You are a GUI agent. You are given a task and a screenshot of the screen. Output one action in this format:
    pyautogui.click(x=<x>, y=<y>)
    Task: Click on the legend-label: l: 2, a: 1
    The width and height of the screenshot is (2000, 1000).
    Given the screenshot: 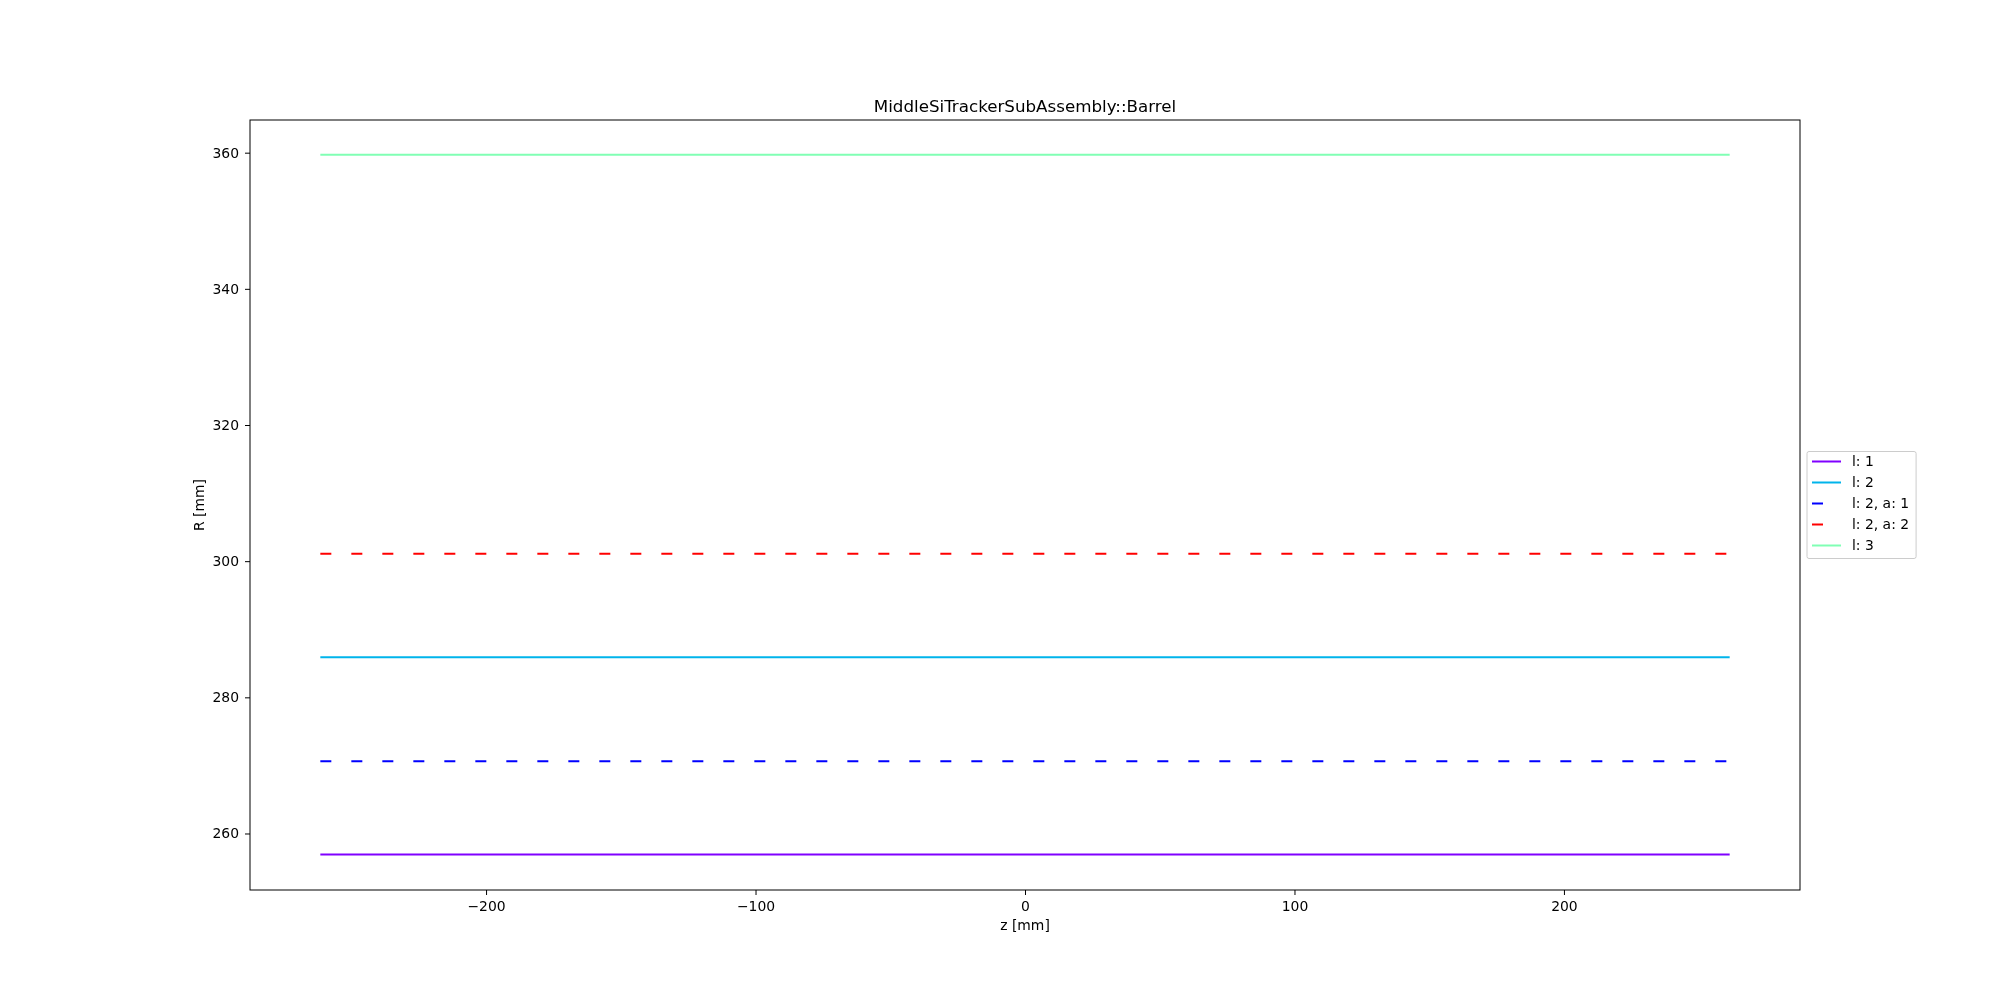 What is the action you would take?
    pyautogui.click(x=1881, y=503)
    